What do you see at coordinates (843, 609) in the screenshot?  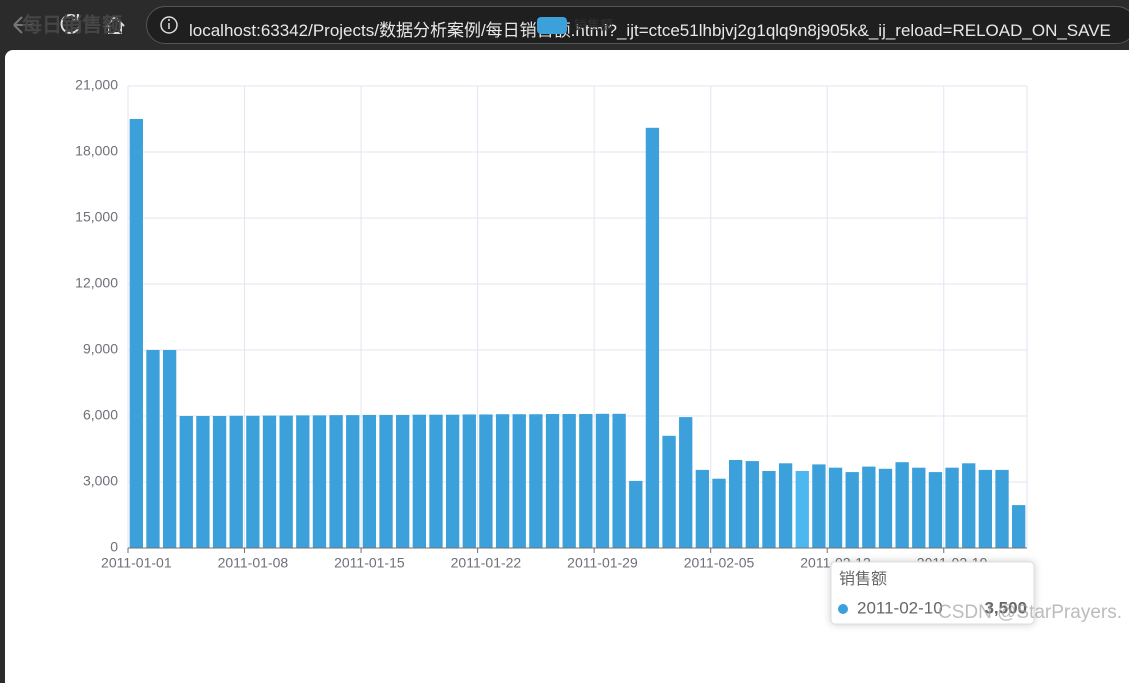 I see `tooltip-dot` at bounding box center [843, 609].